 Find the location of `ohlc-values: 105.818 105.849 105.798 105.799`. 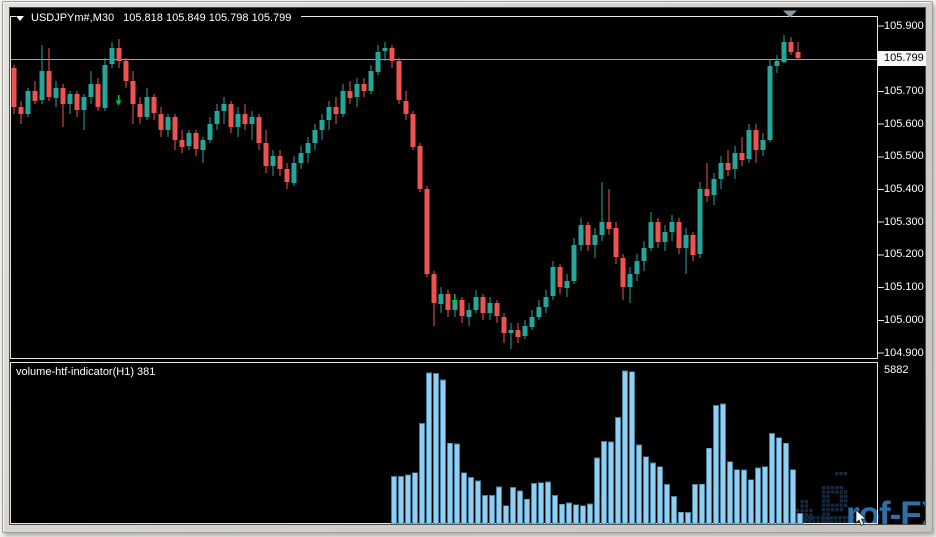

ohlc-values: 105.818 105.849 105.798 105.799 is located at coordinates (207, 18).